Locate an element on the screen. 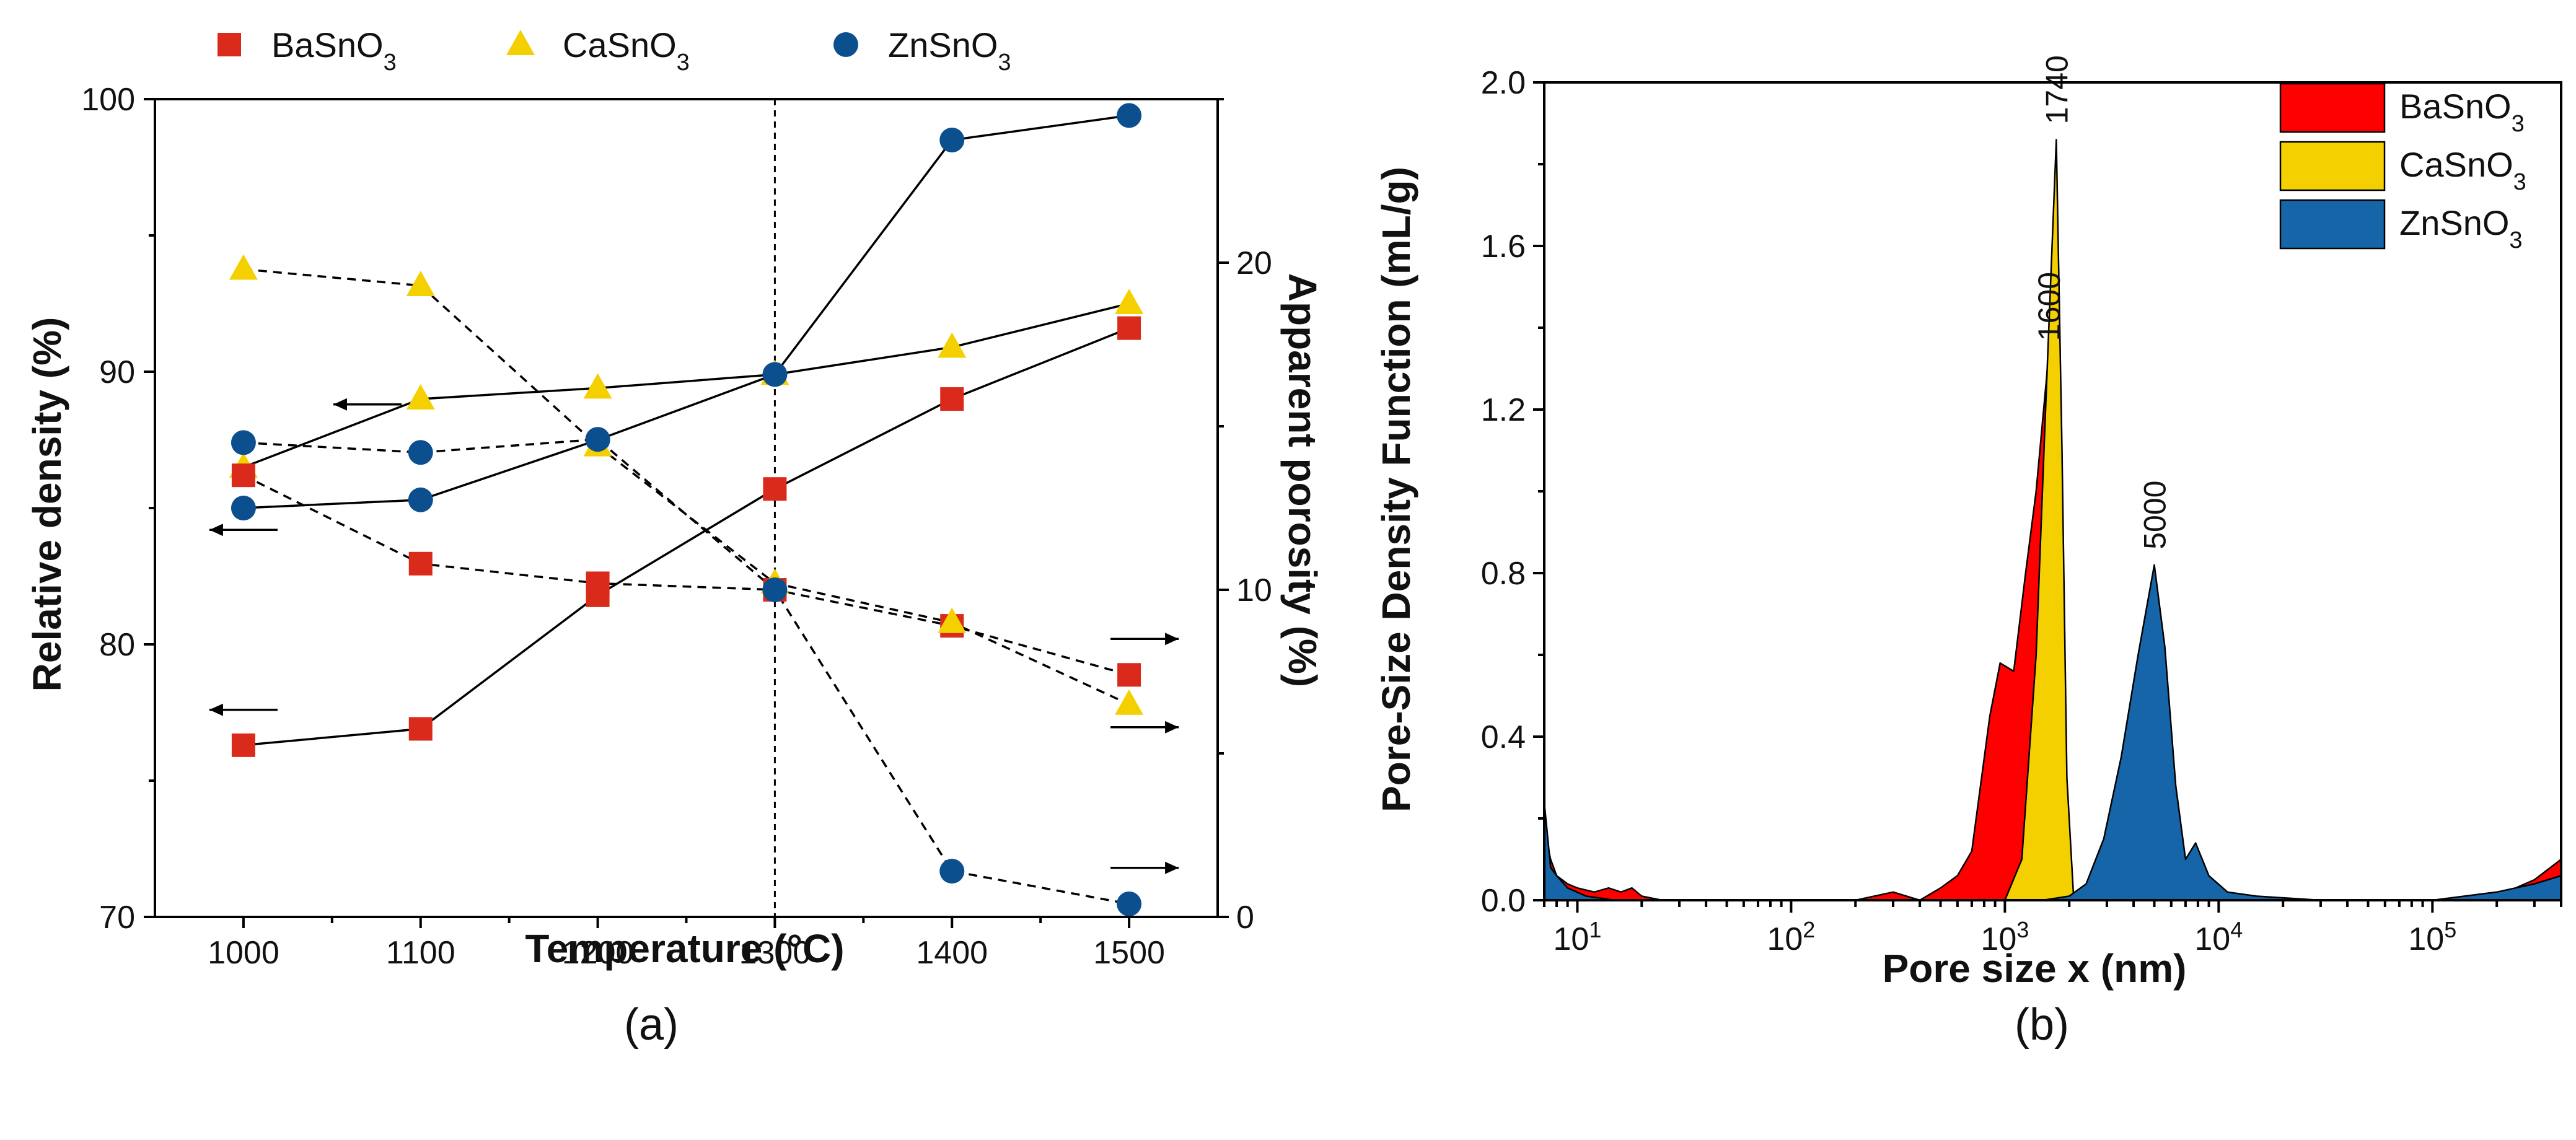 The height and width of the screenshot is (1140, 2576). axis-arrowhead-znsno3-left is located at coordinates (216, 530).